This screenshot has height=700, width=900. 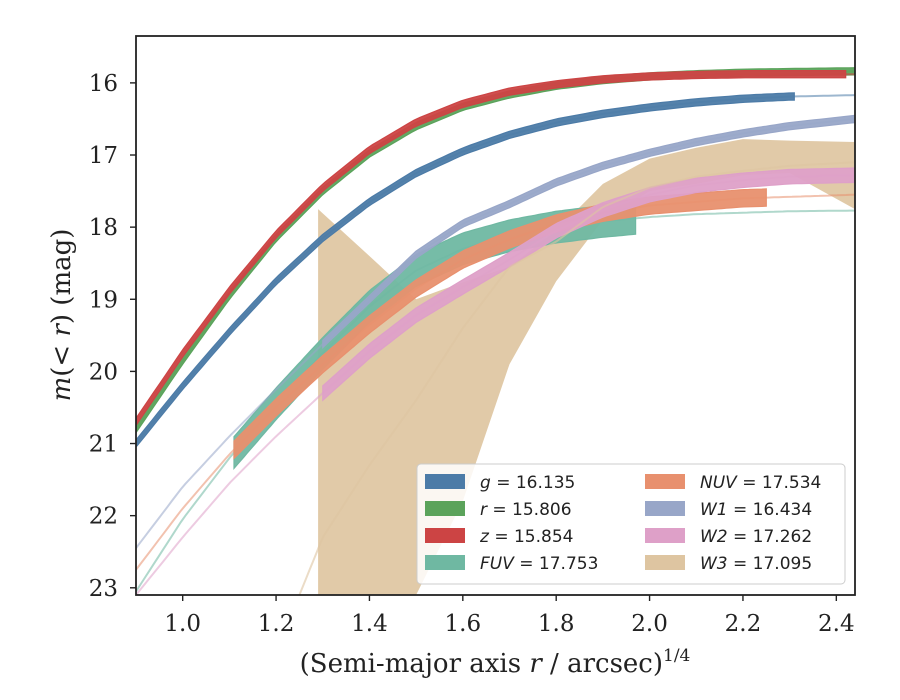 What do you see at coordinates (103, 372) in the screenshot?
I see `y-tick-label: 20` at bounding box center [103, 372].